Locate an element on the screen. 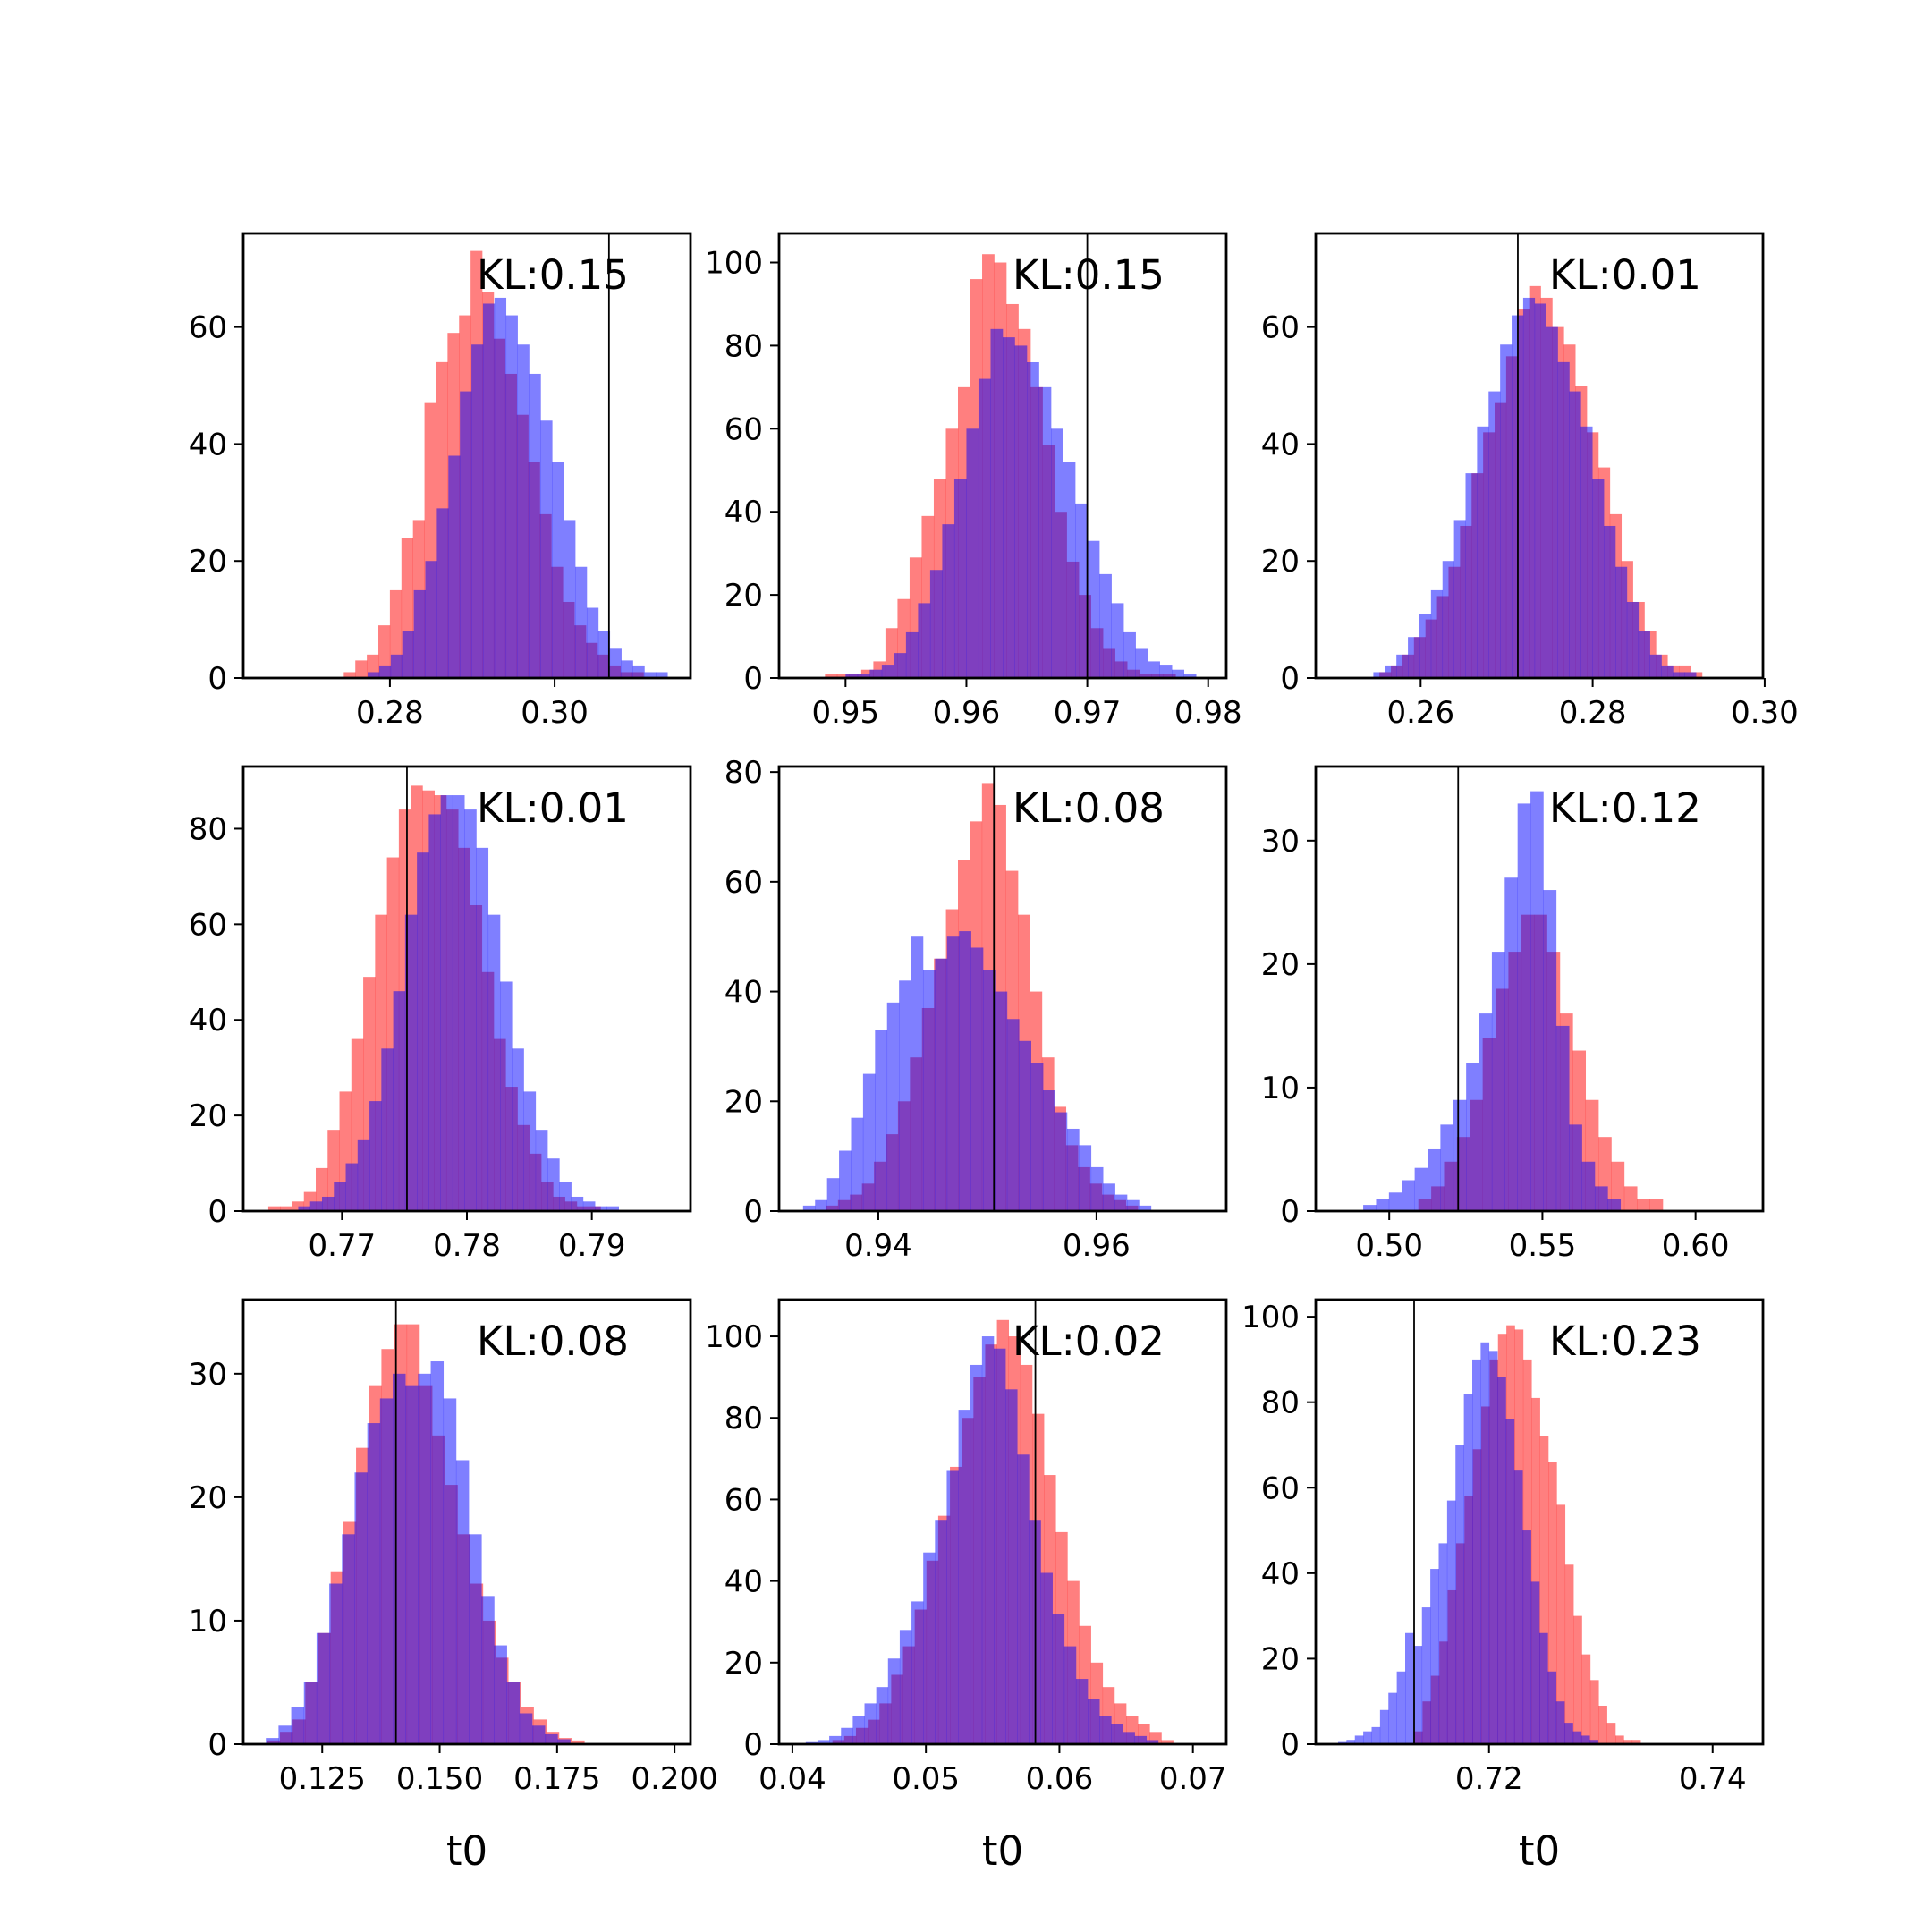 This screenshot has width=1932, height=1932. histogram-panel-2-3: 0.50 0.55 0.60 0 10 20 30 KL:0.12 is located at coordinates (1513, 1014).